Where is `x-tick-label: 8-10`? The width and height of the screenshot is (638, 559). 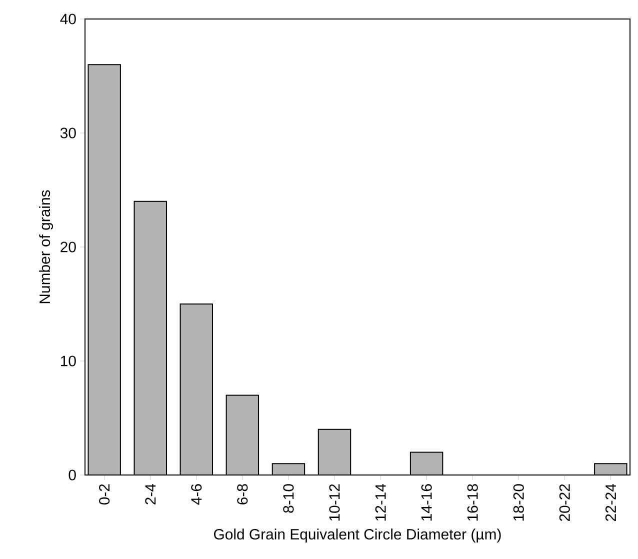
x-tick-label: 8-10 is located at coordinates (288, 498).